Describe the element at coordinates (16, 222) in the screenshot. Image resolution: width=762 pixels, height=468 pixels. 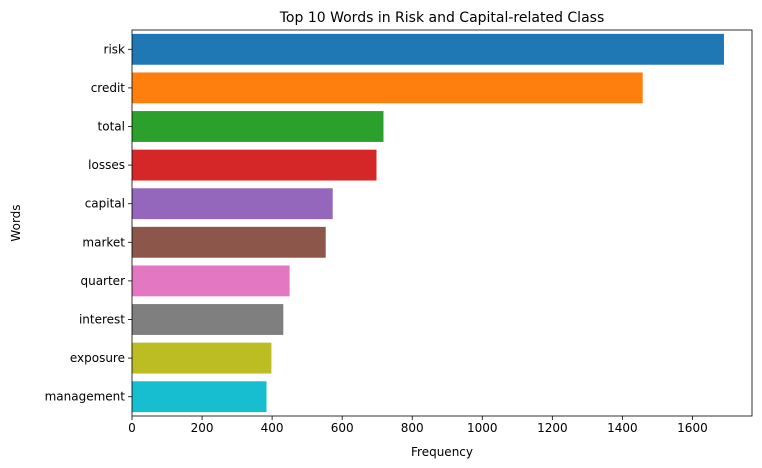
I see `y-axis-title: Words` at that location.